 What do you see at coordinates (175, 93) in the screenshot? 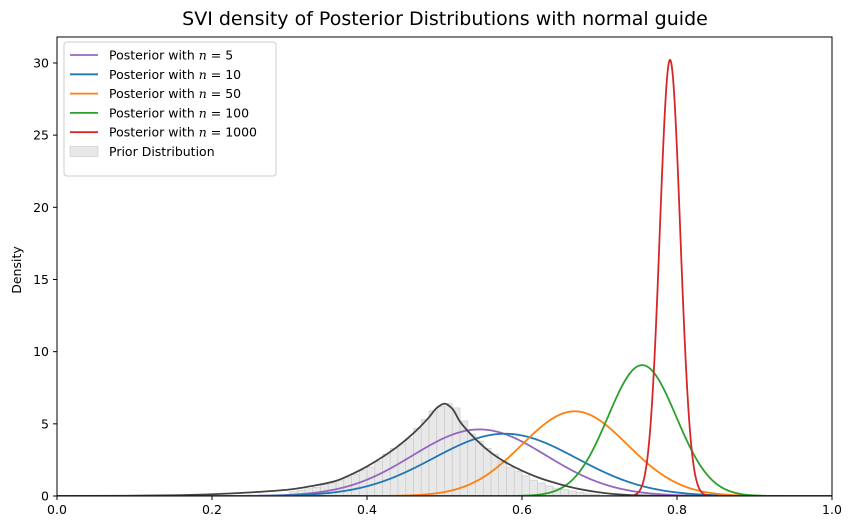
I see `legend-label: Posterior with n = 50` at bounding box center [175, 93].